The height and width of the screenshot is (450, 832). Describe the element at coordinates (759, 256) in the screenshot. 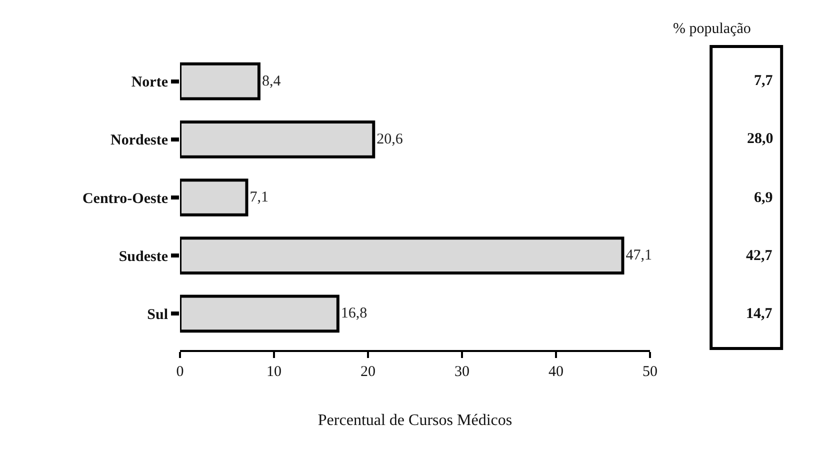

I see `text: 42,7` at that location.